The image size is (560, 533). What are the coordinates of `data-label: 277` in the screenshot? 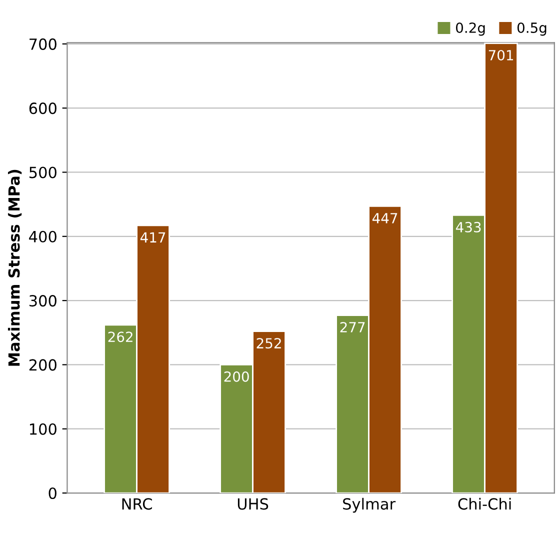 It's located at (352, 327).